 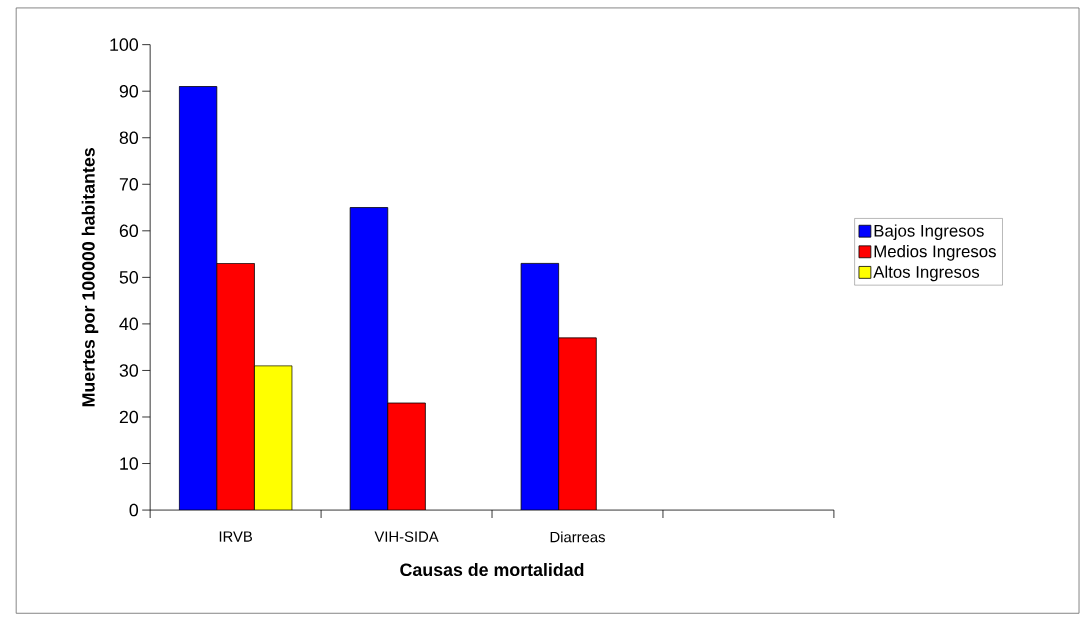 I want to click on y-tick-label: 40, so click(x=129, y=324).